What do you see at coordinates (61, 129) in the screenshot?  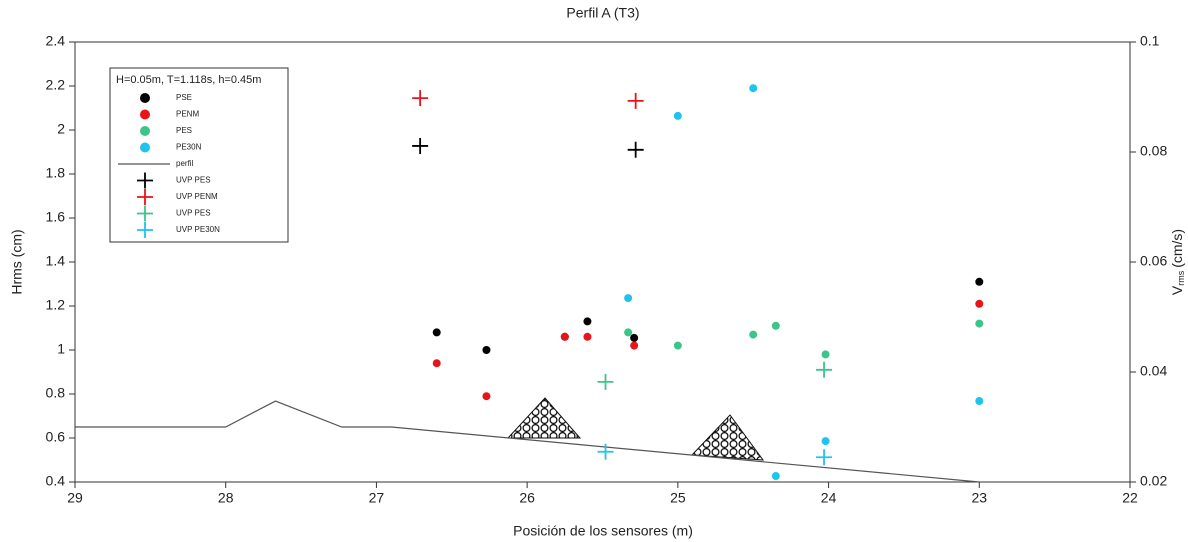 I see `y-tick-label: 2` at bounding box center [61, 129].